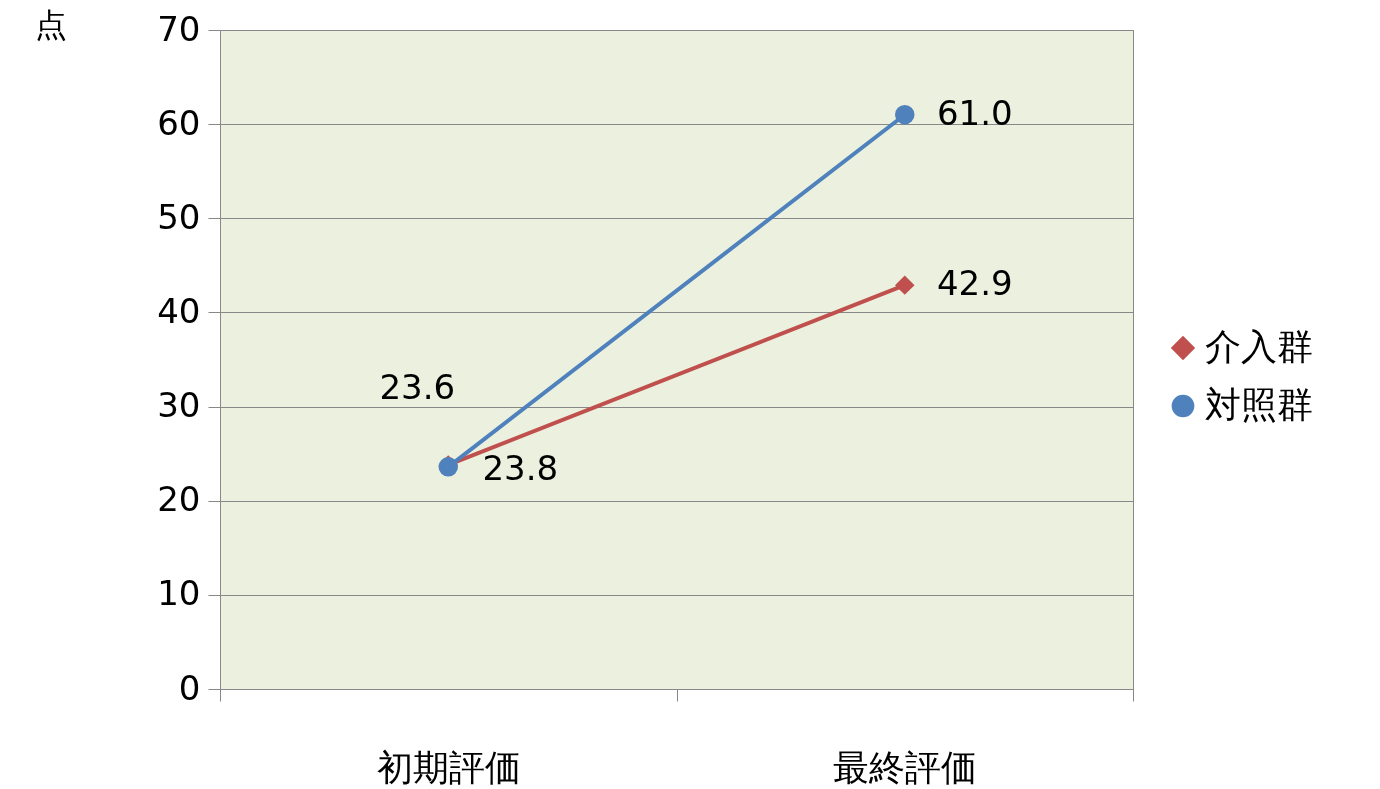 The width and height of the screenshot is (1380, 789). I want to click on data-label: 23.6, so click(417, 386).